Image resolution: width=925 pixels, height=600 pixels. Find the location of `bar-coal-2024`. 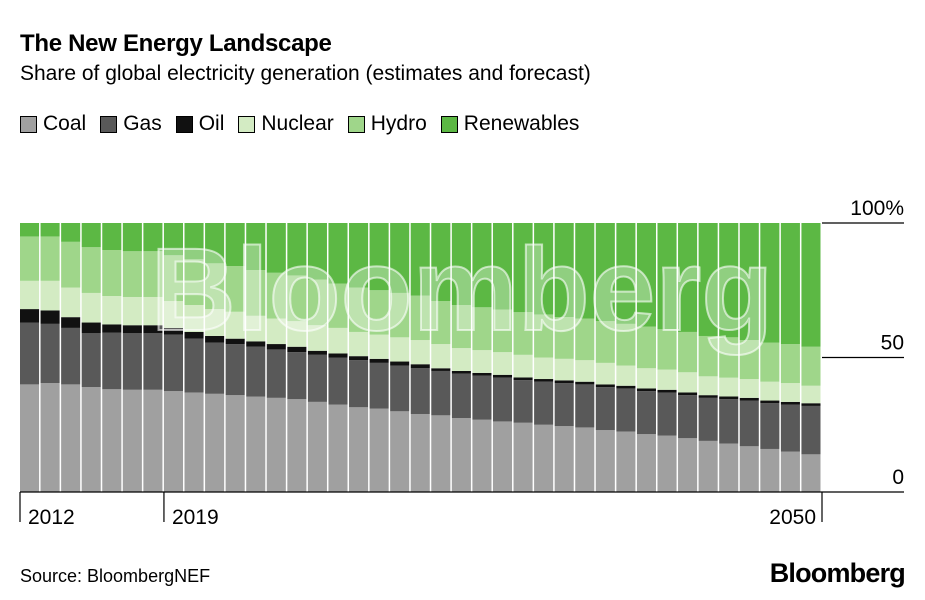

bar-coal-2024 is located at coordinates (276, 444).